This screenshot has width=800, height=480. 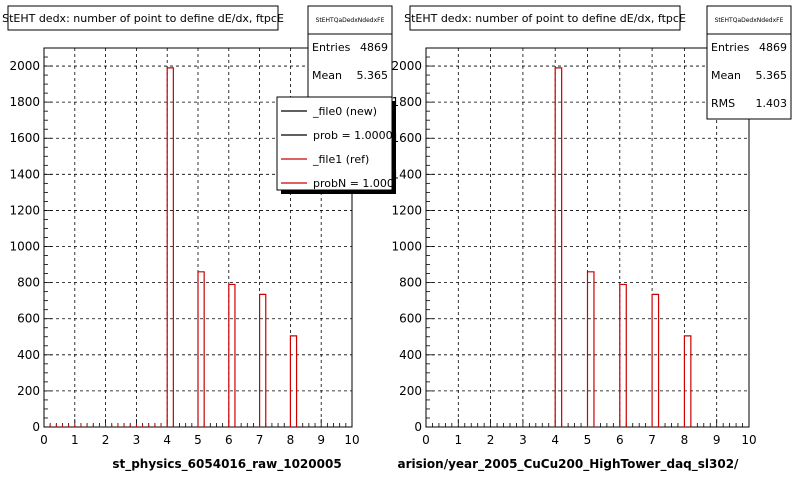 What do you see at coordinates (105, 425) in the screenshot?
I see `low-bin-marks` at bounding box center [105, 425].